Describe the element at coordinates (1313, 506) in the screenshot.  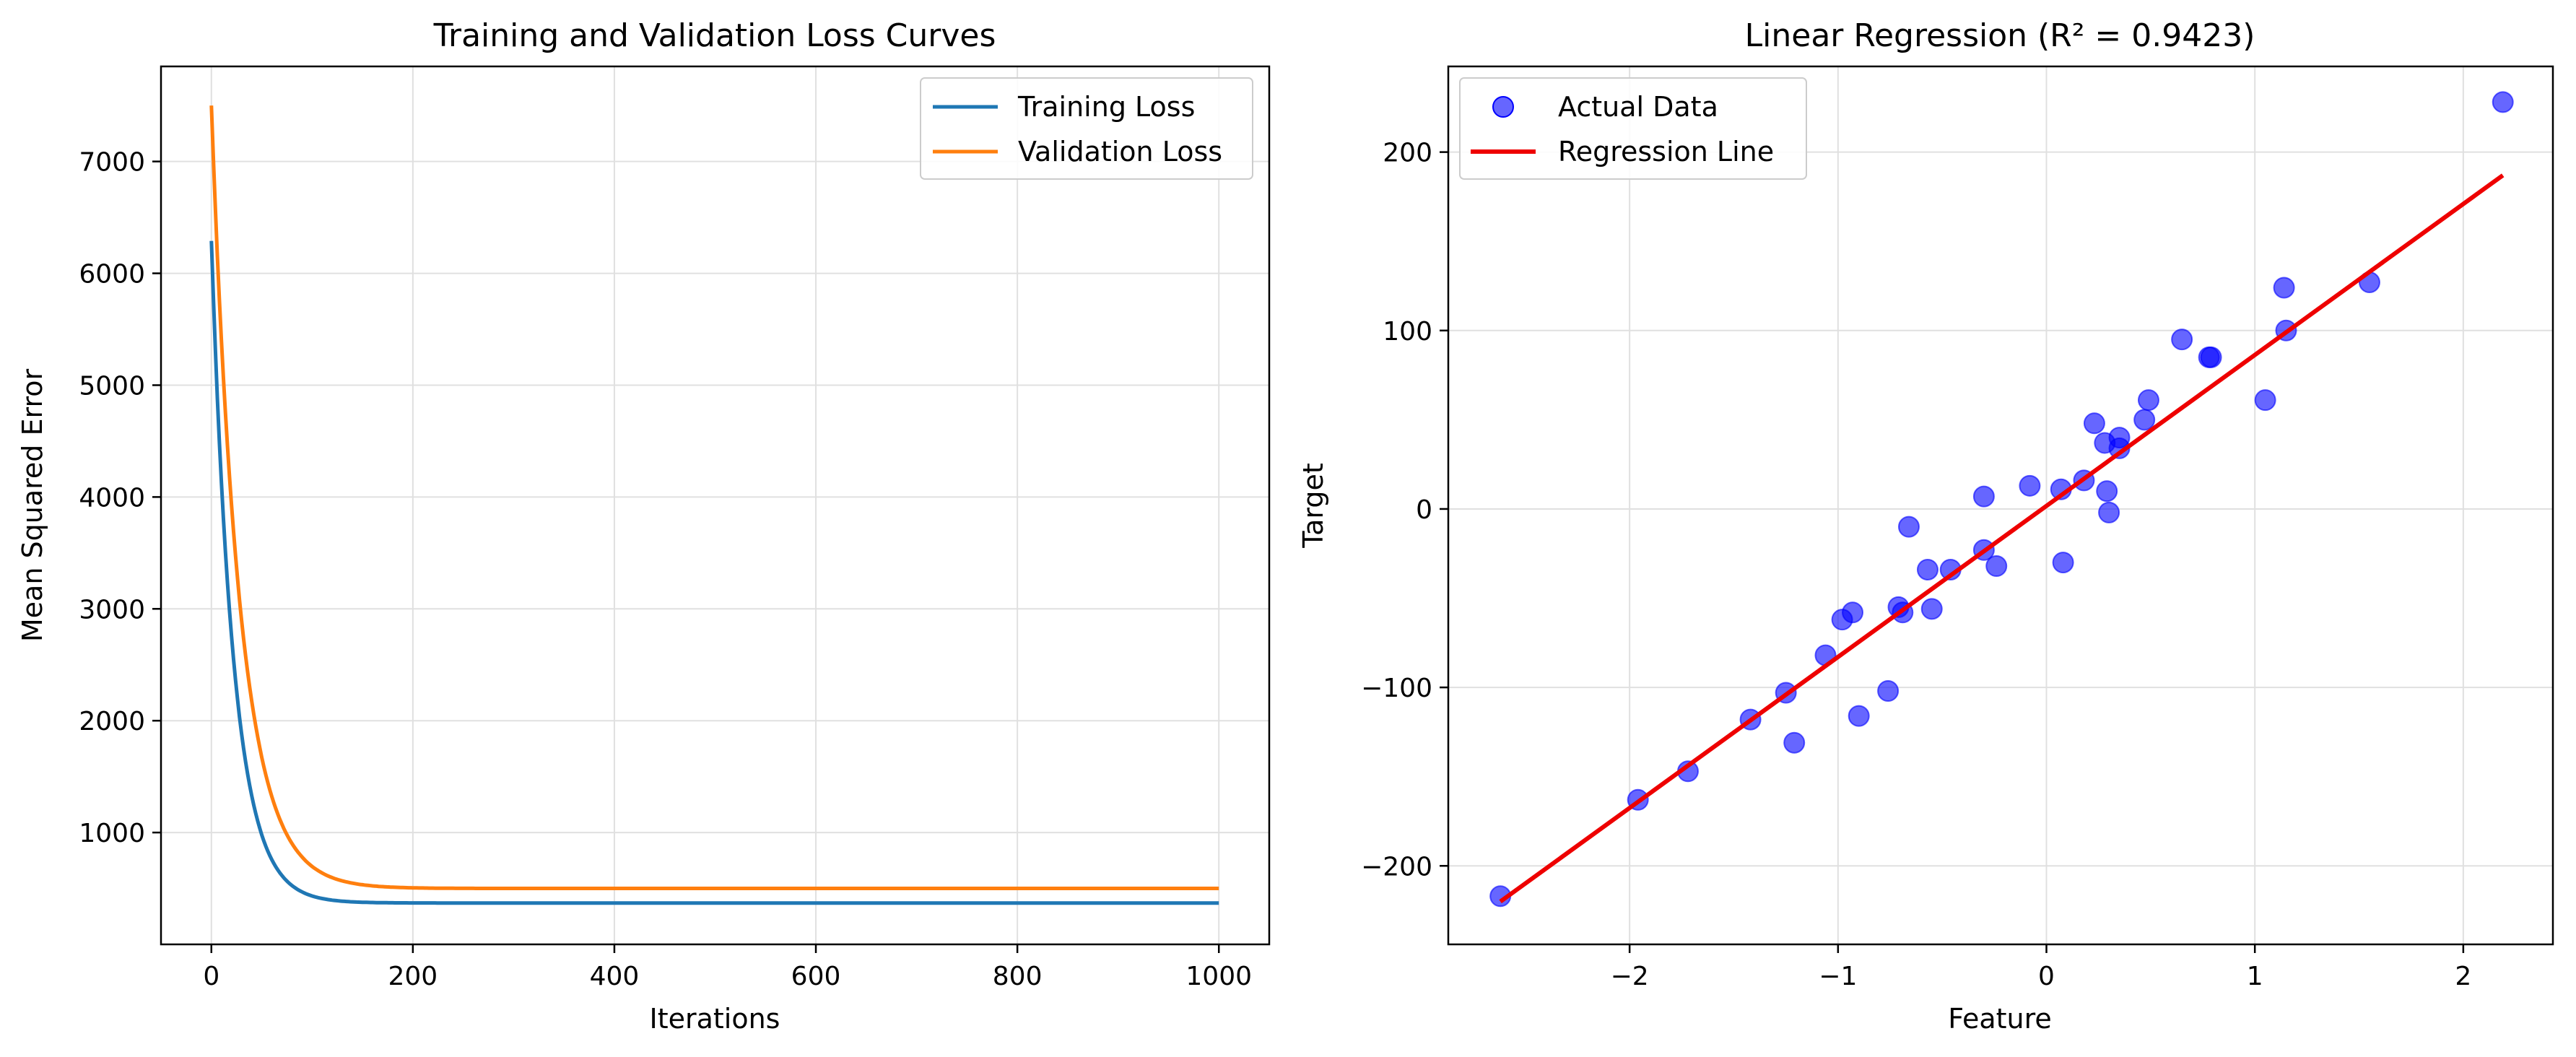
I see `regression-y-axis-label: Target` at that location.